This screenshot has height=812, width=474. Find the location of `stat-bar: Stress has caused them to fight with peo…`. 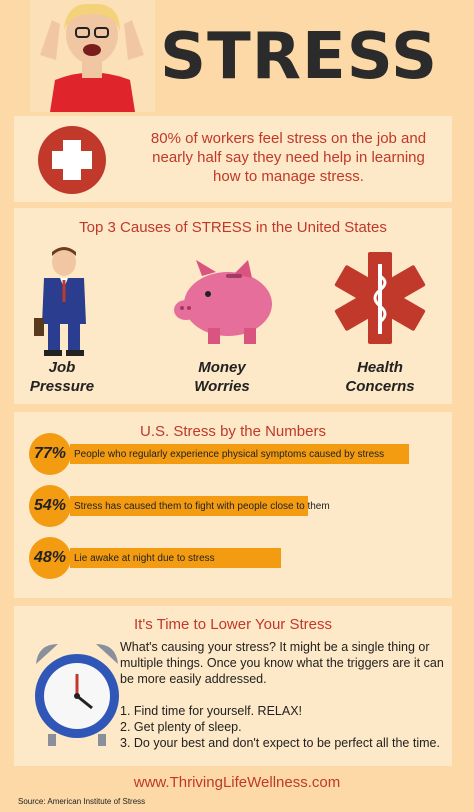

stat-bar: Stress has caused them to fight with peo… is located at coordinates (200, 506).